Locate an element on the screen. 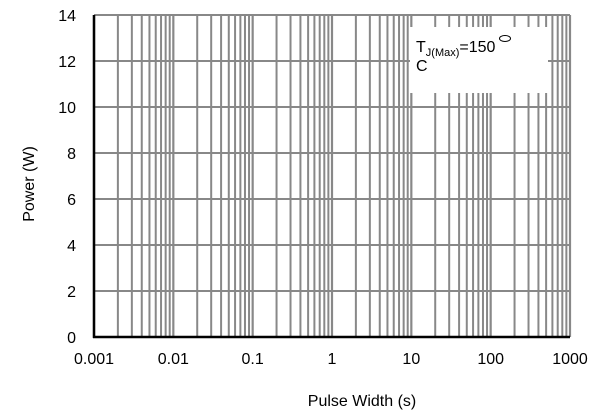 The image size is (606, 418). y-tick-label: 14 is located at coordinates (67, 16).